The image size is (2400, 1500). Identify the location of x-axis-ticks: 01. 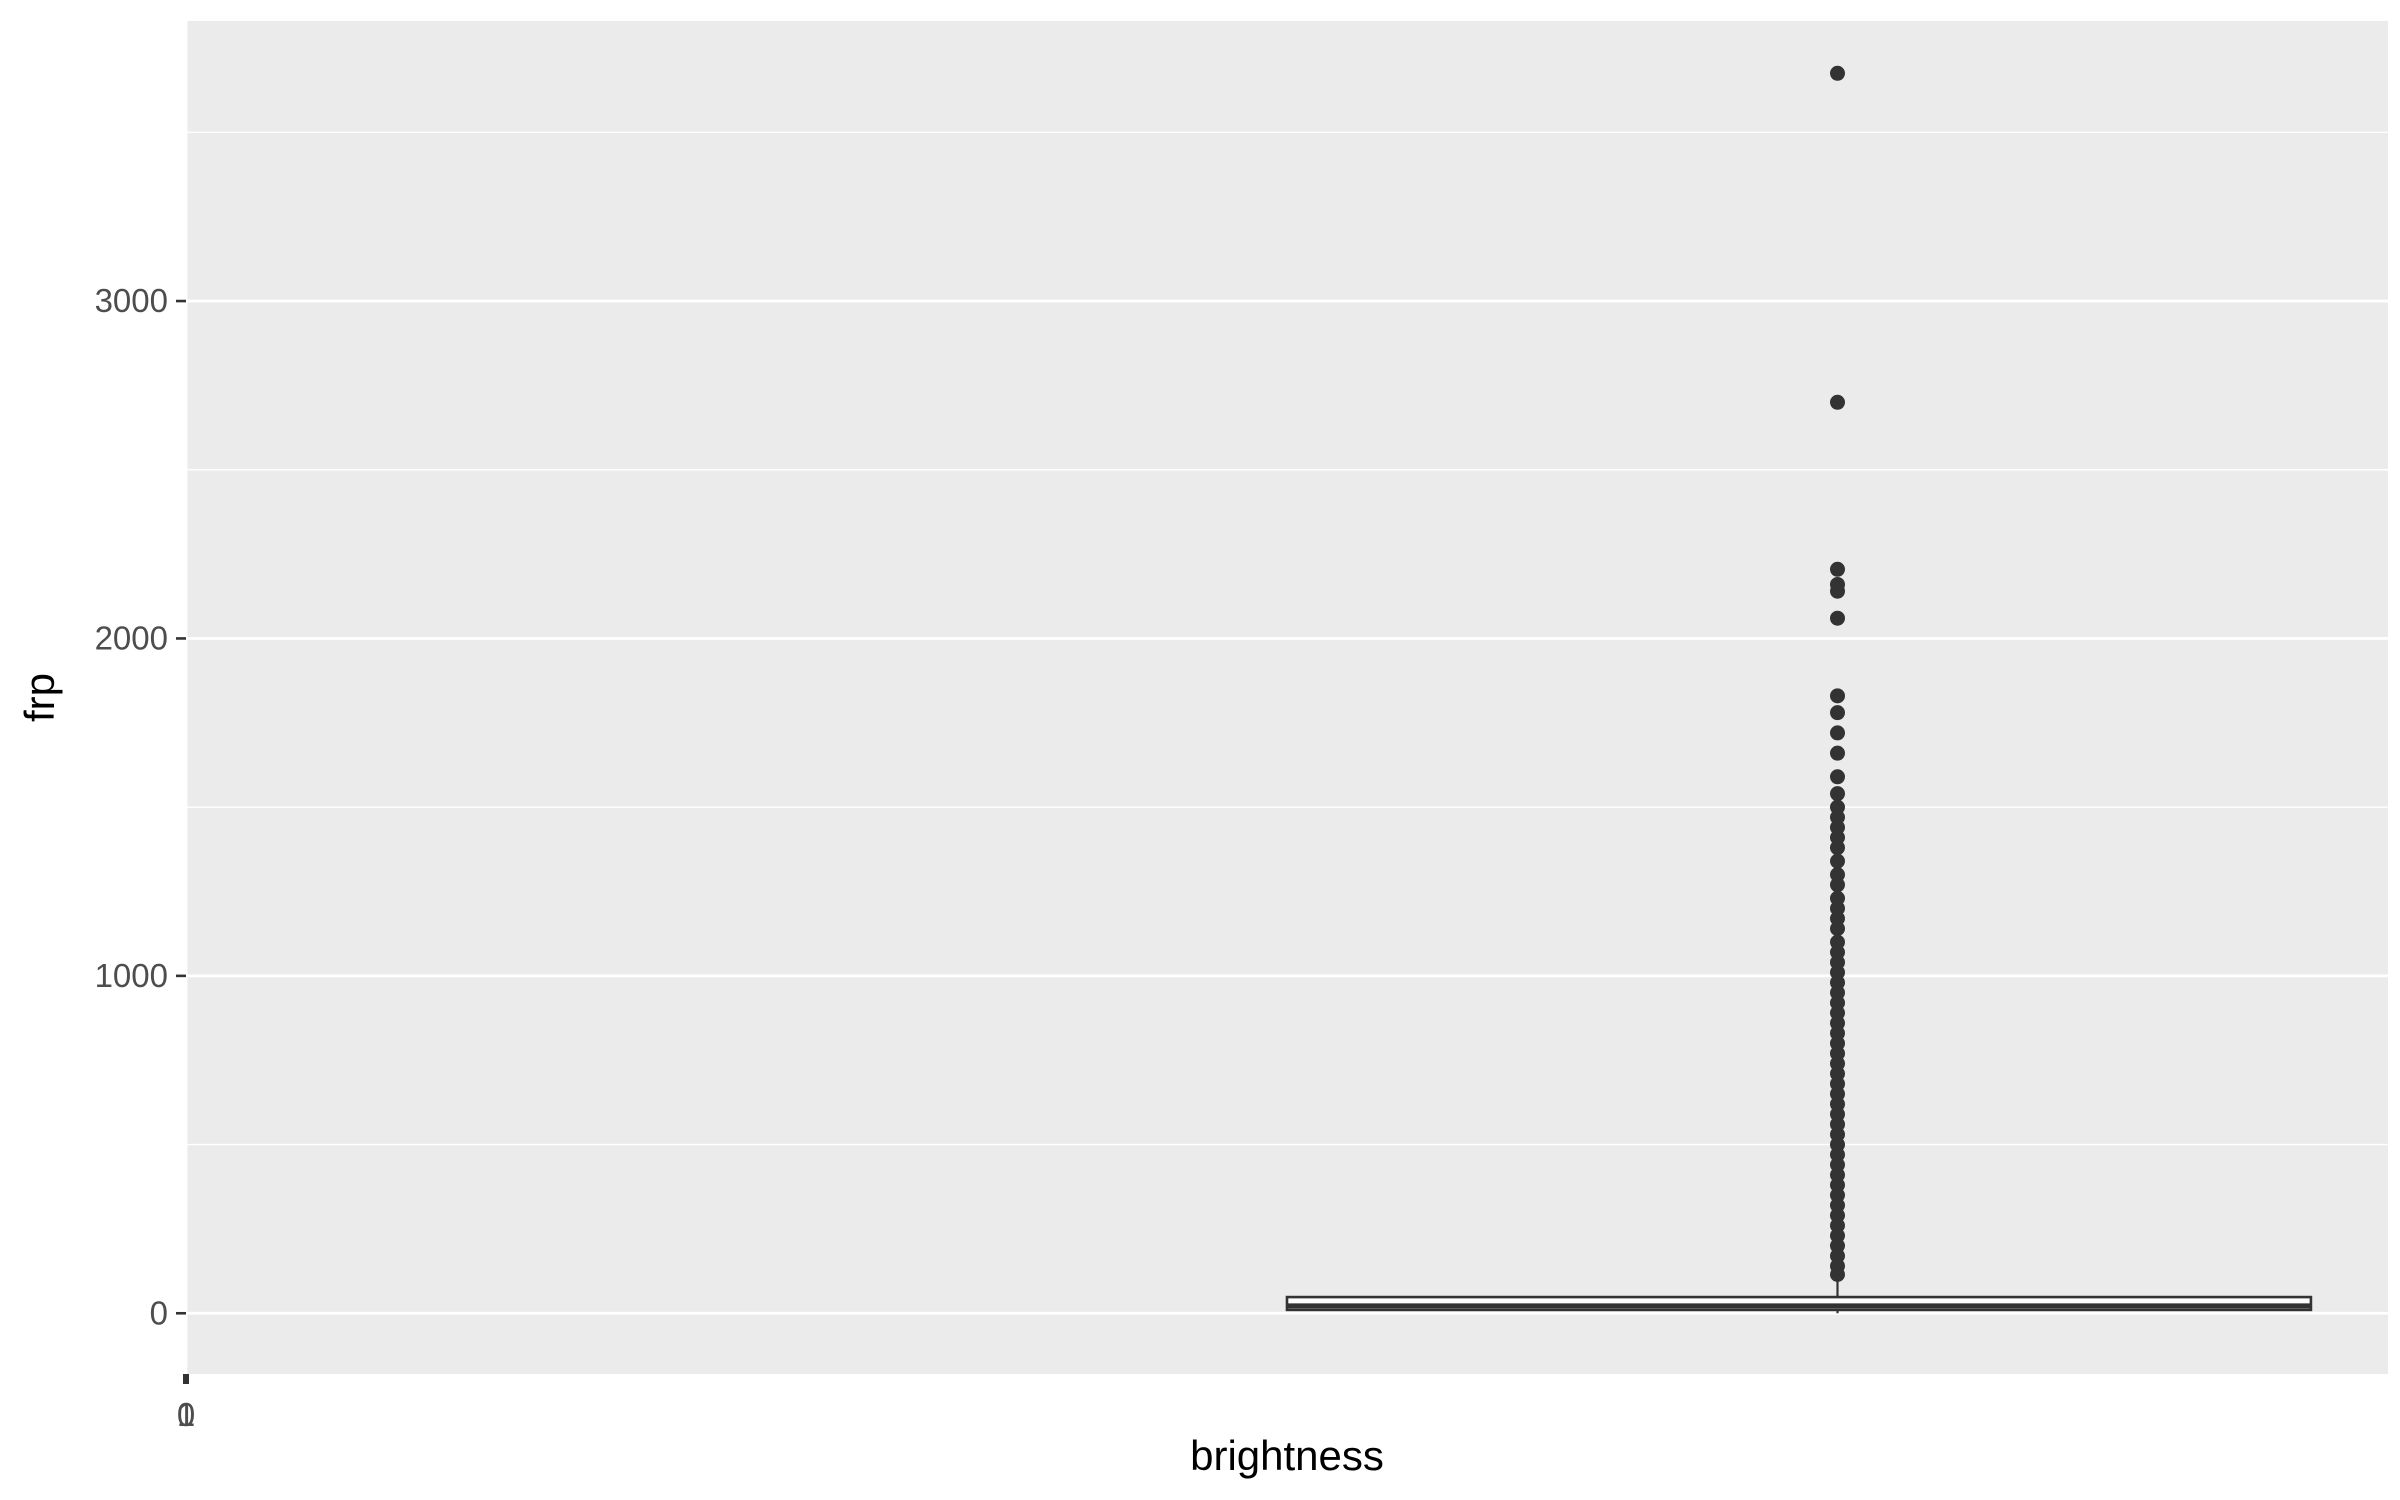
(186, 1403).